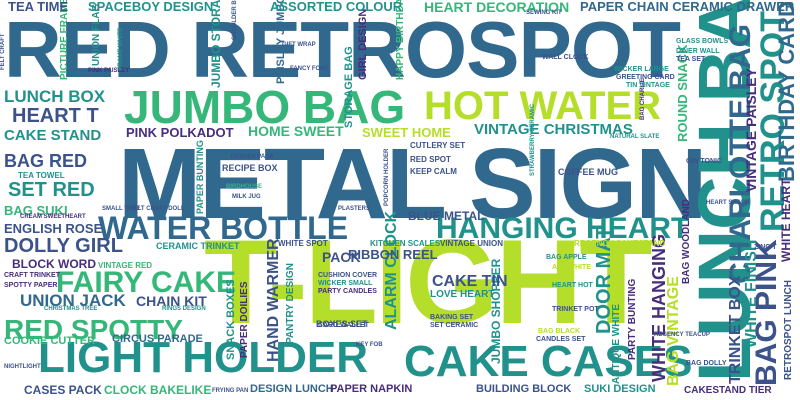 Image resolution: width=800 pixels, height=400 pixels. I want to click on word-frying-pan: FRYING PAN, so click(230, 391).